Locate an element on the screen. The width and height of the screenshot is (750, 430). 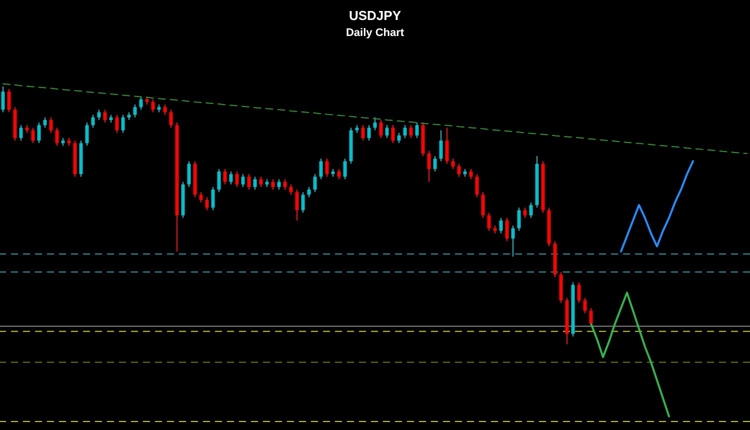
chart-title: USDJPY is located at coordinates (375, 15).